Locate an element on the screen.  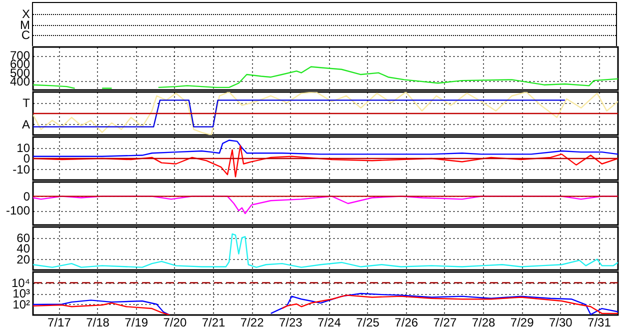
x-tick-label: 7/22 is located at coordinates (252, 323).